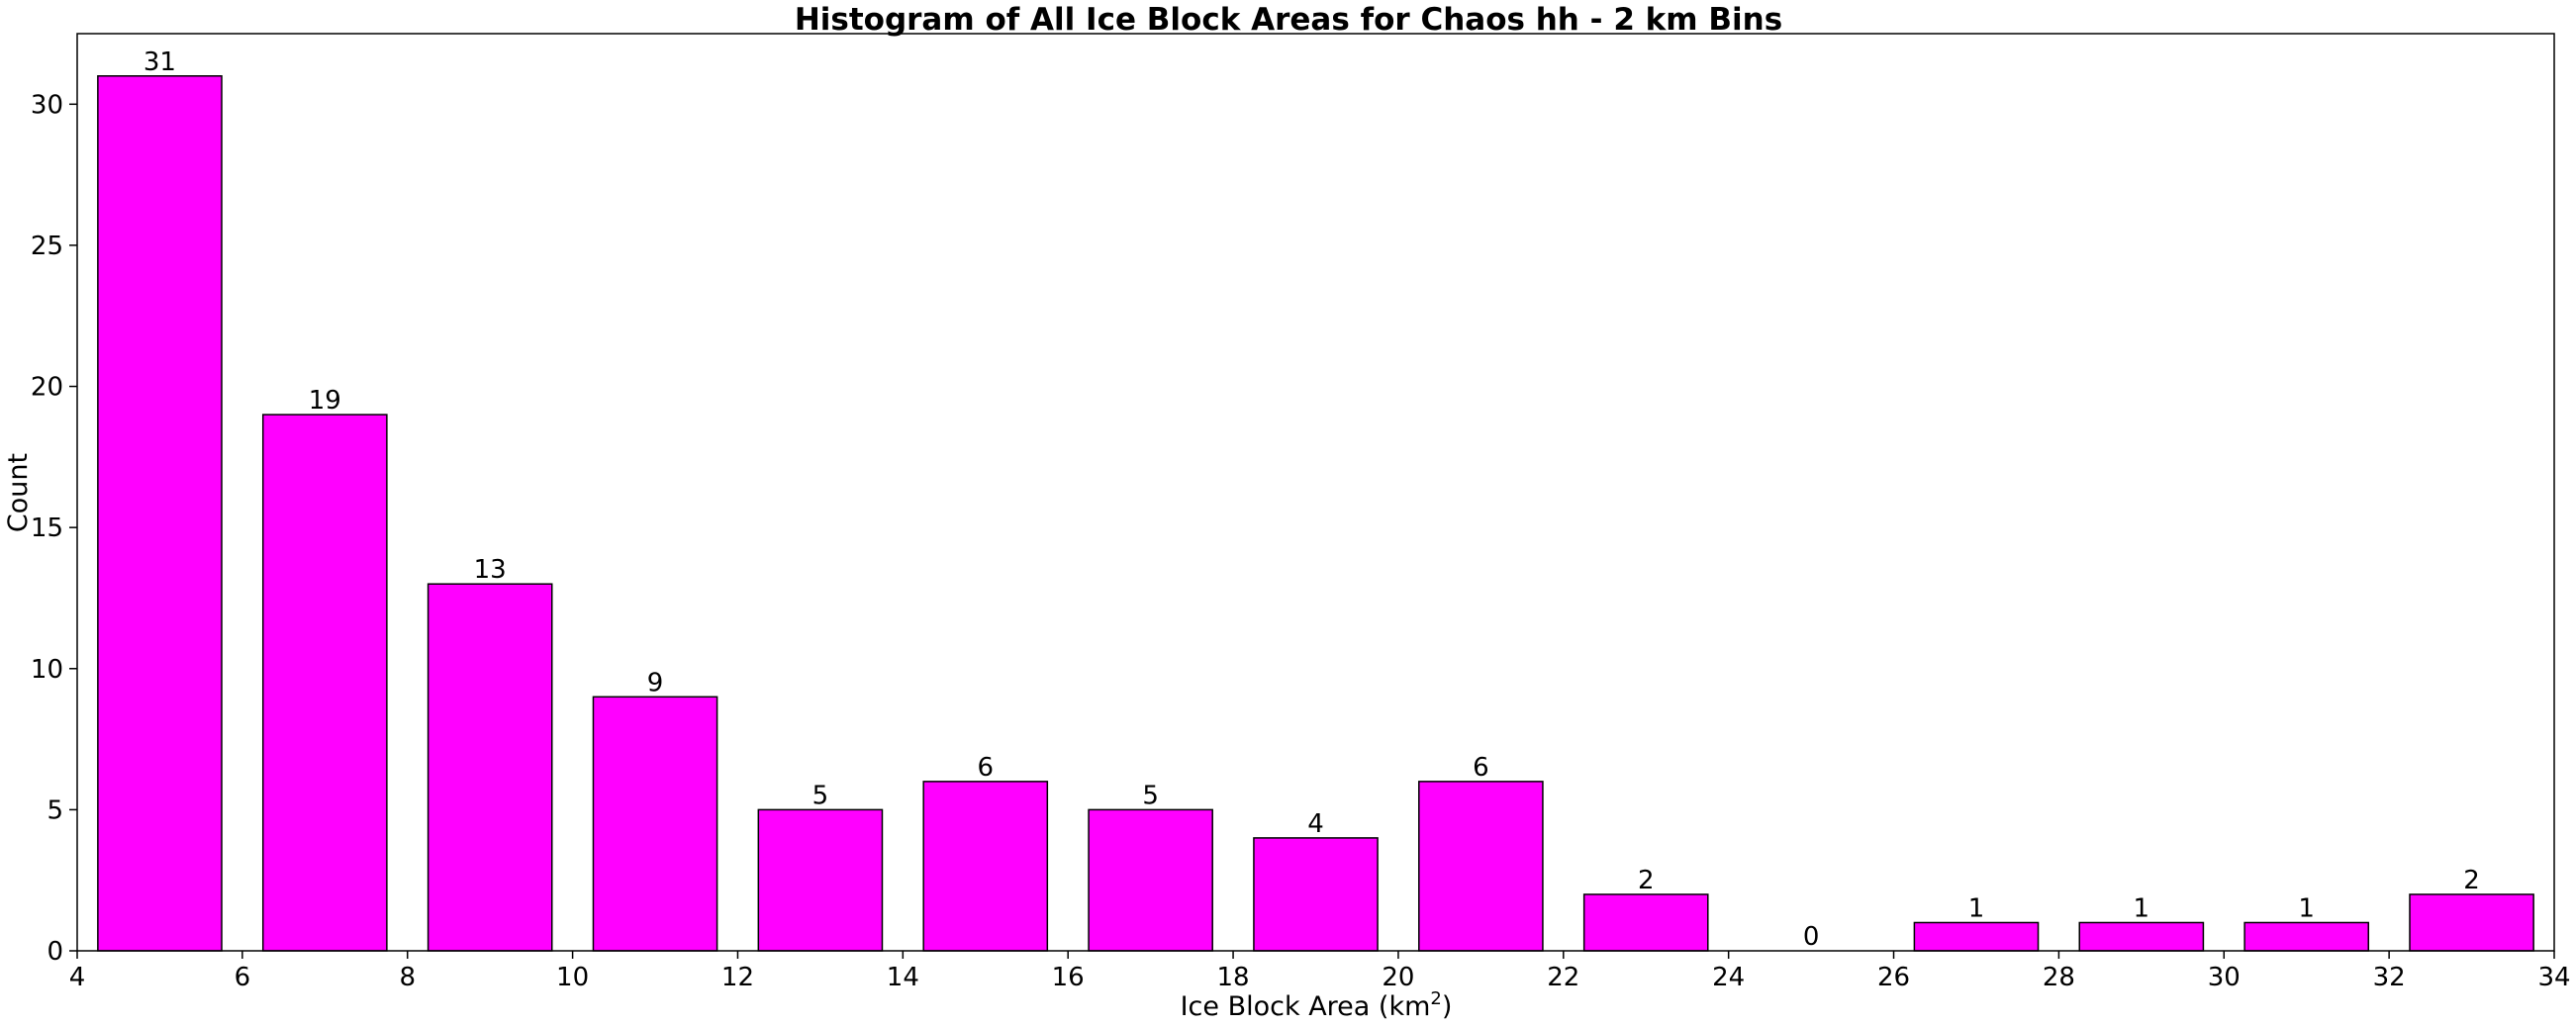  What do you see at coordinates (1398, 978) in the screenshot?
I see `x-tick-label: 20` at bounding box center [1398, 978].